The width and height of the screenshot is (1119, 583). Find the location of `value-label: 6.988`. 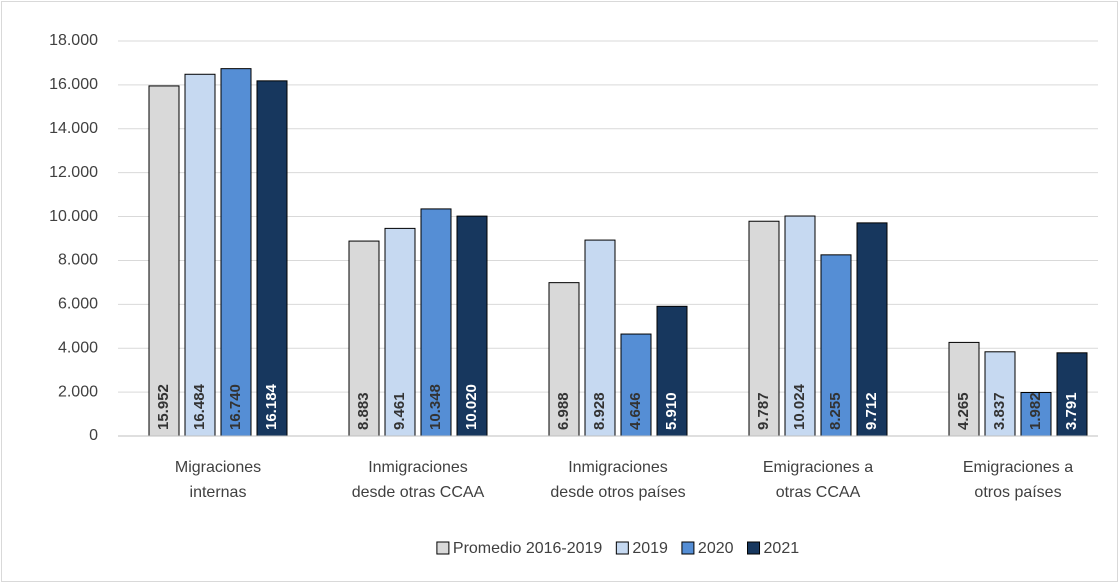

value-label: 6.988 is located at coordinates (563, 411).